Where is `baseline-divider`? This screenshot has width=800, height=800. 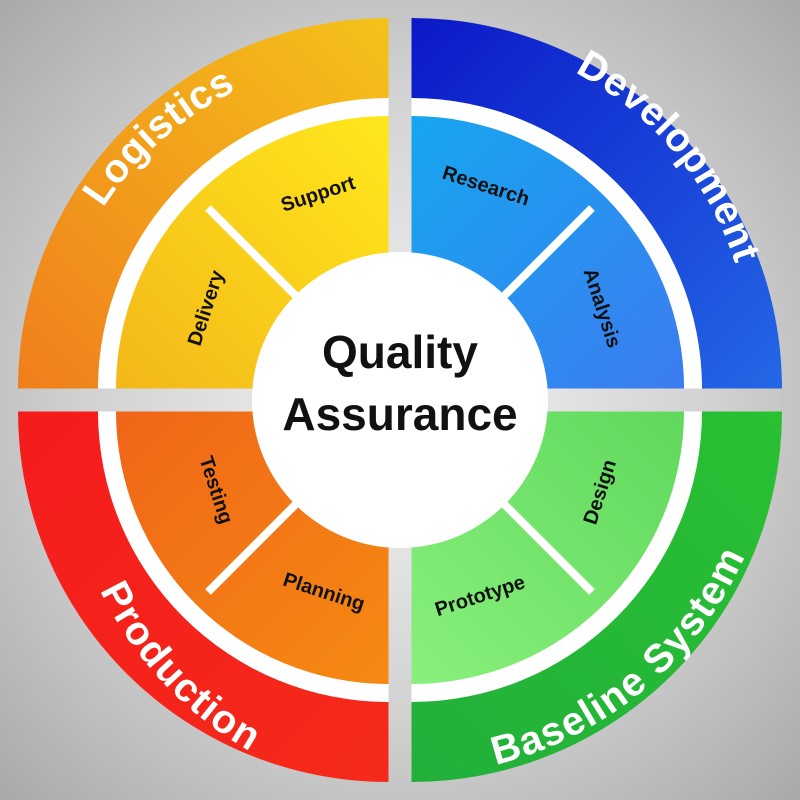 baseline-divider is located at coordinates (544, 544).